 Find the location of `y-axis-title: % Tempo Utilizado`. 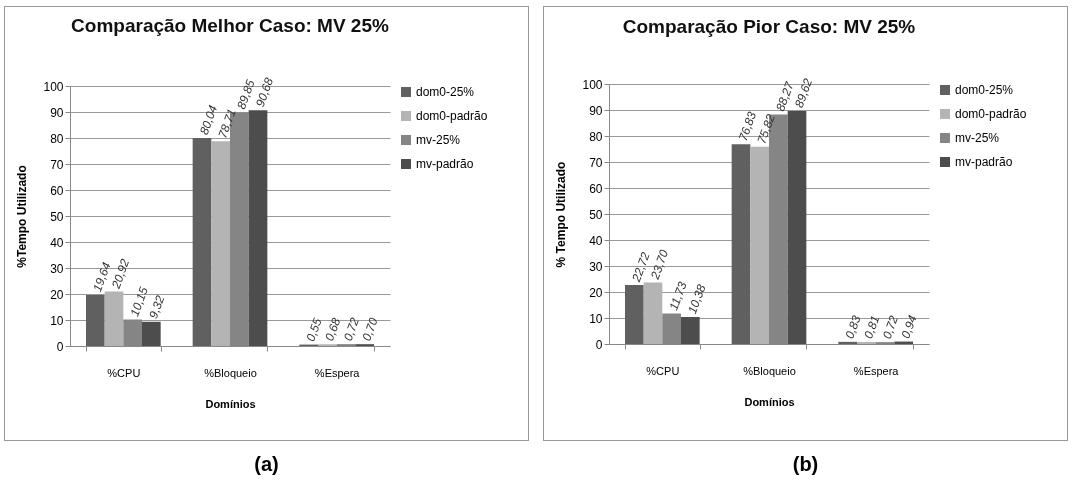

y-axis-title: % Tempo Utilizado is located at coordinates (561, 214).